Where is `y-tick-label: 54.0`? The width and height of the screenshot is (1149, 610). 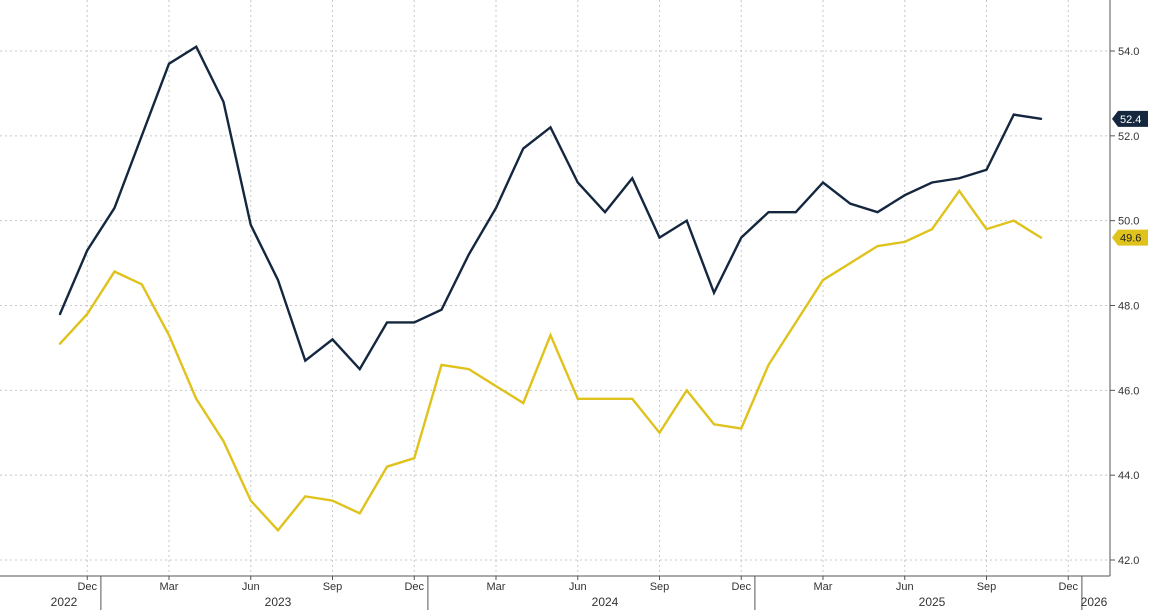 y-tick-label: 54.0 is located at coordinates (1128, 52).